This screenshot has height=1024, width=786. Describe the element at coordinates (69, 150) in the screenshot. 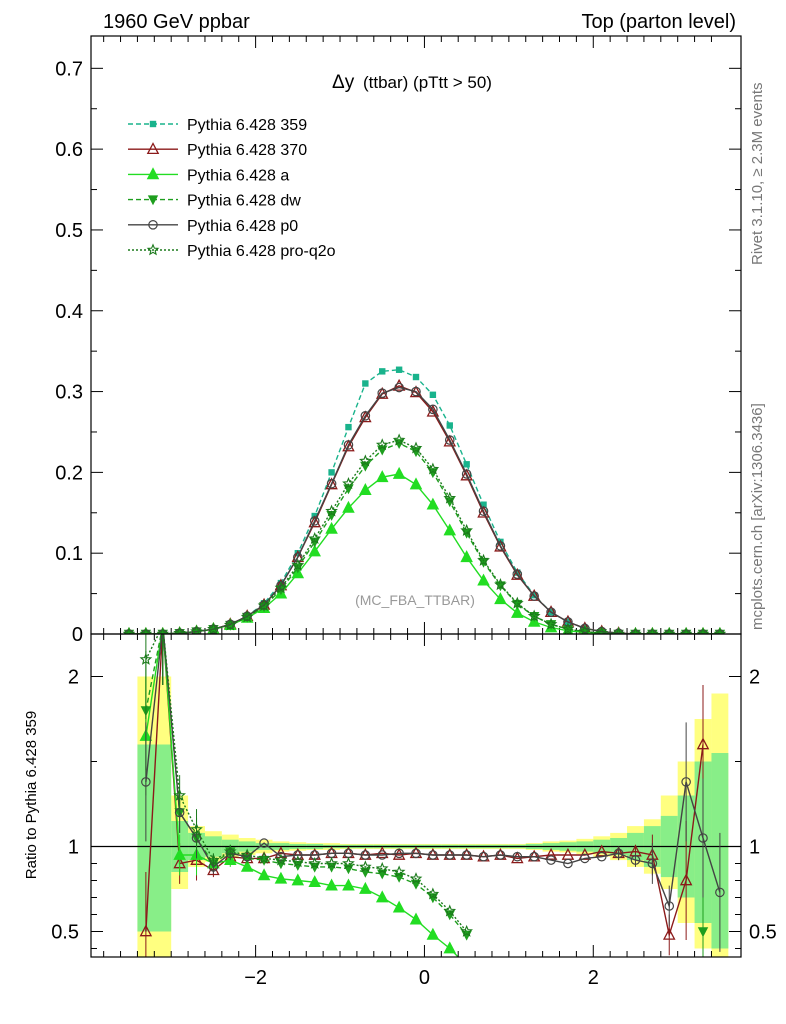

I see `main-ytick-label: 0.6` at that location.